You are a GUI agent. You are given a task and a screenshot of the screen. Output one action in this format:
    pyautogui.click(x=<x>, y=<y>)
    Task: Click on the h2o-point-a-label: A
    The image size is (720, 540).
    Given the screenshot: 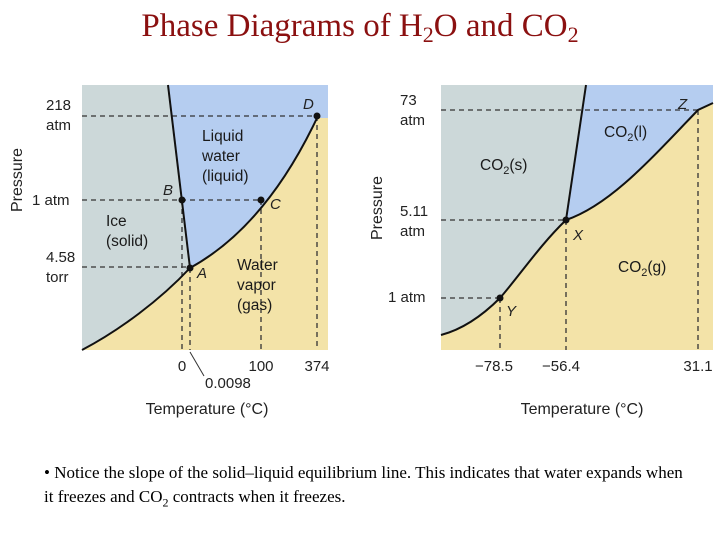 What is the action you would take?
    pyautogui.click(x=201, y=273)
    